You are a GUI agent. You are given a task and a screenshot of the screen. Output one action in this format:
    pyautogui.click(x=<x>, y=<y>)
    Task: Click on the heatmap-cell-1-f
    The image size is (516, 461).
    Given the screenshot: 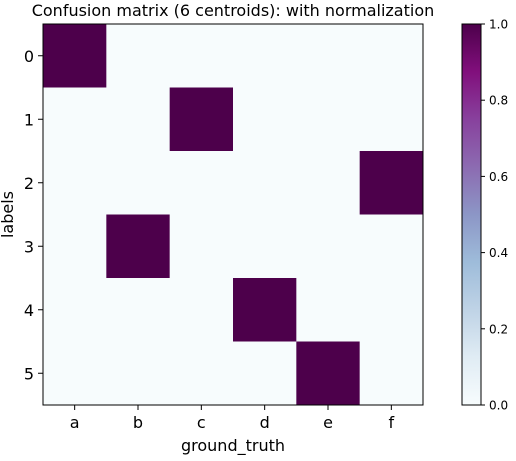 What is the action you would take?
    pyautogui.click(x=391, y=119)
    